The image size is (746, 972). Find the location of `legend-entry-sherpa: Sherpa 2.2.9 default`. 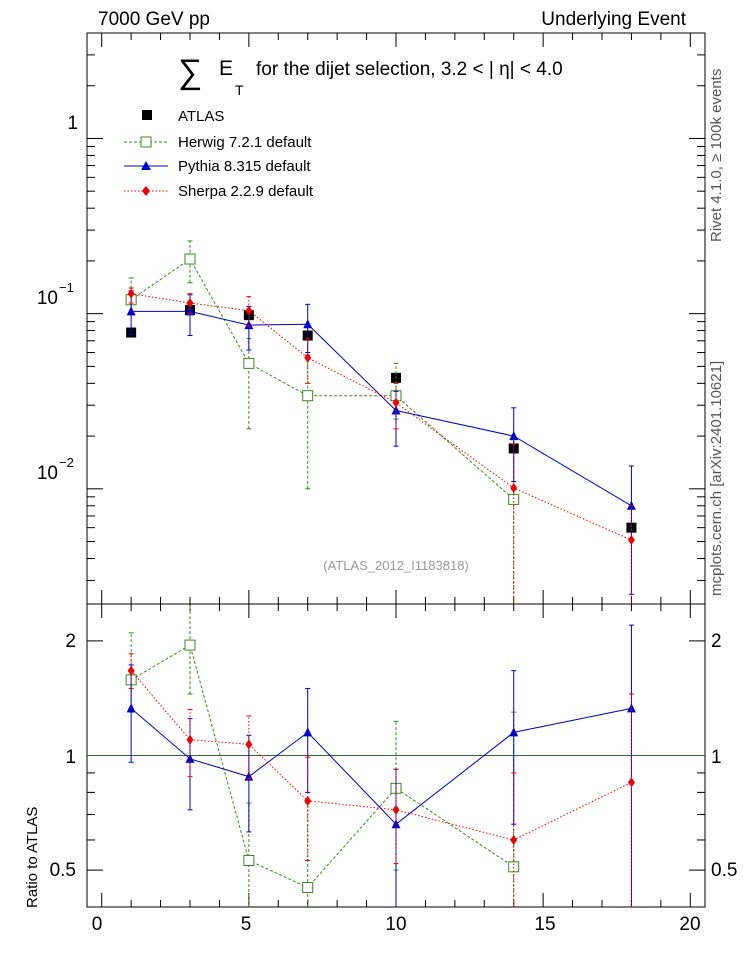

legend-entry-sherpa: Sherpa 2.2.9 default is located at coordinates (219, 191).